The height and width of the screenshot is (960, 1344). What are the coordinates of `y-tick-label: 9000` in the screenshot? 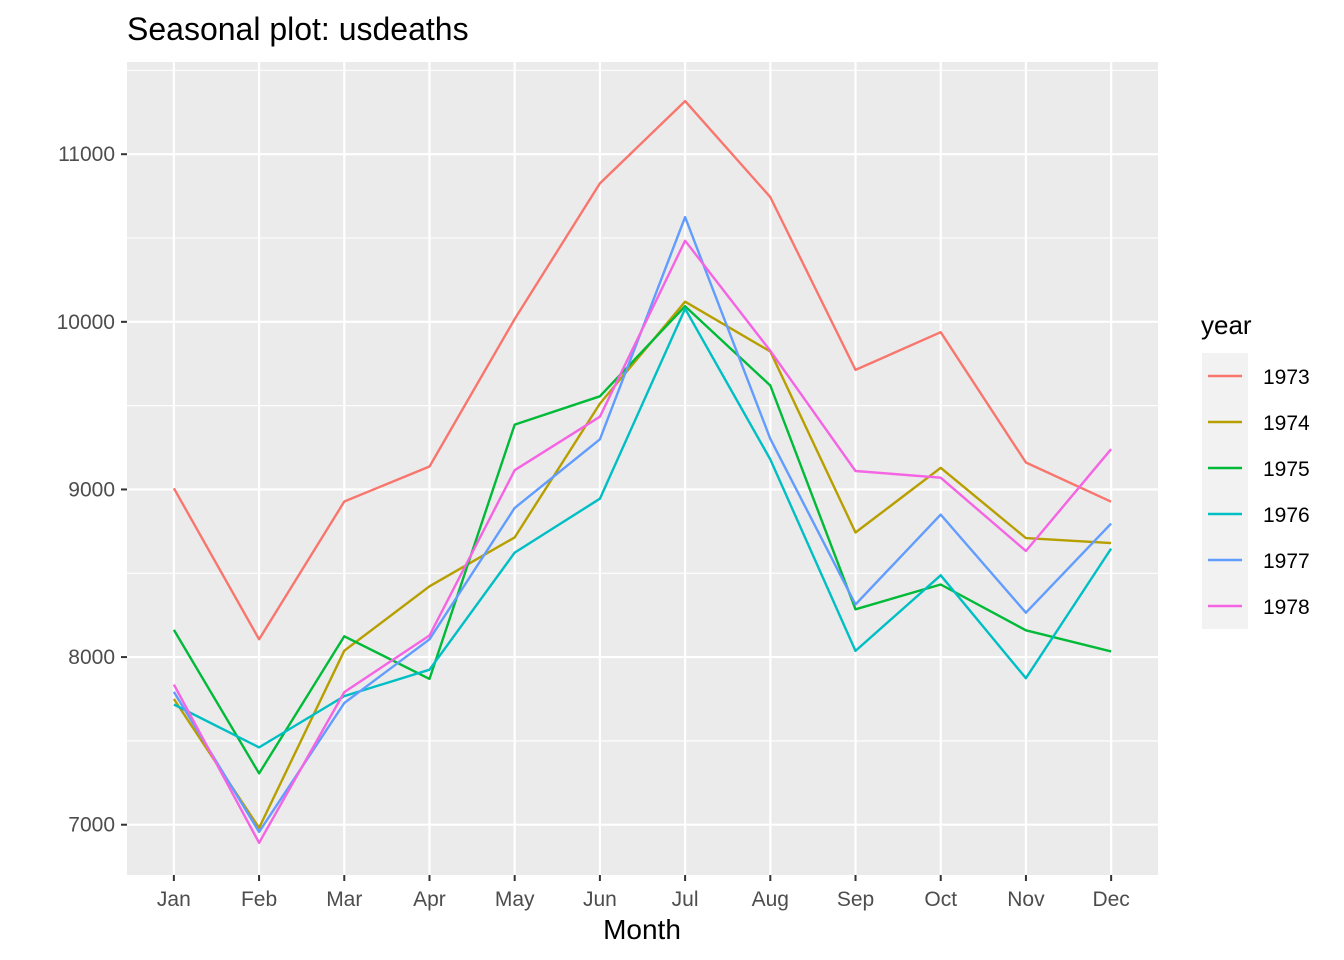 It's located at (91, 489).